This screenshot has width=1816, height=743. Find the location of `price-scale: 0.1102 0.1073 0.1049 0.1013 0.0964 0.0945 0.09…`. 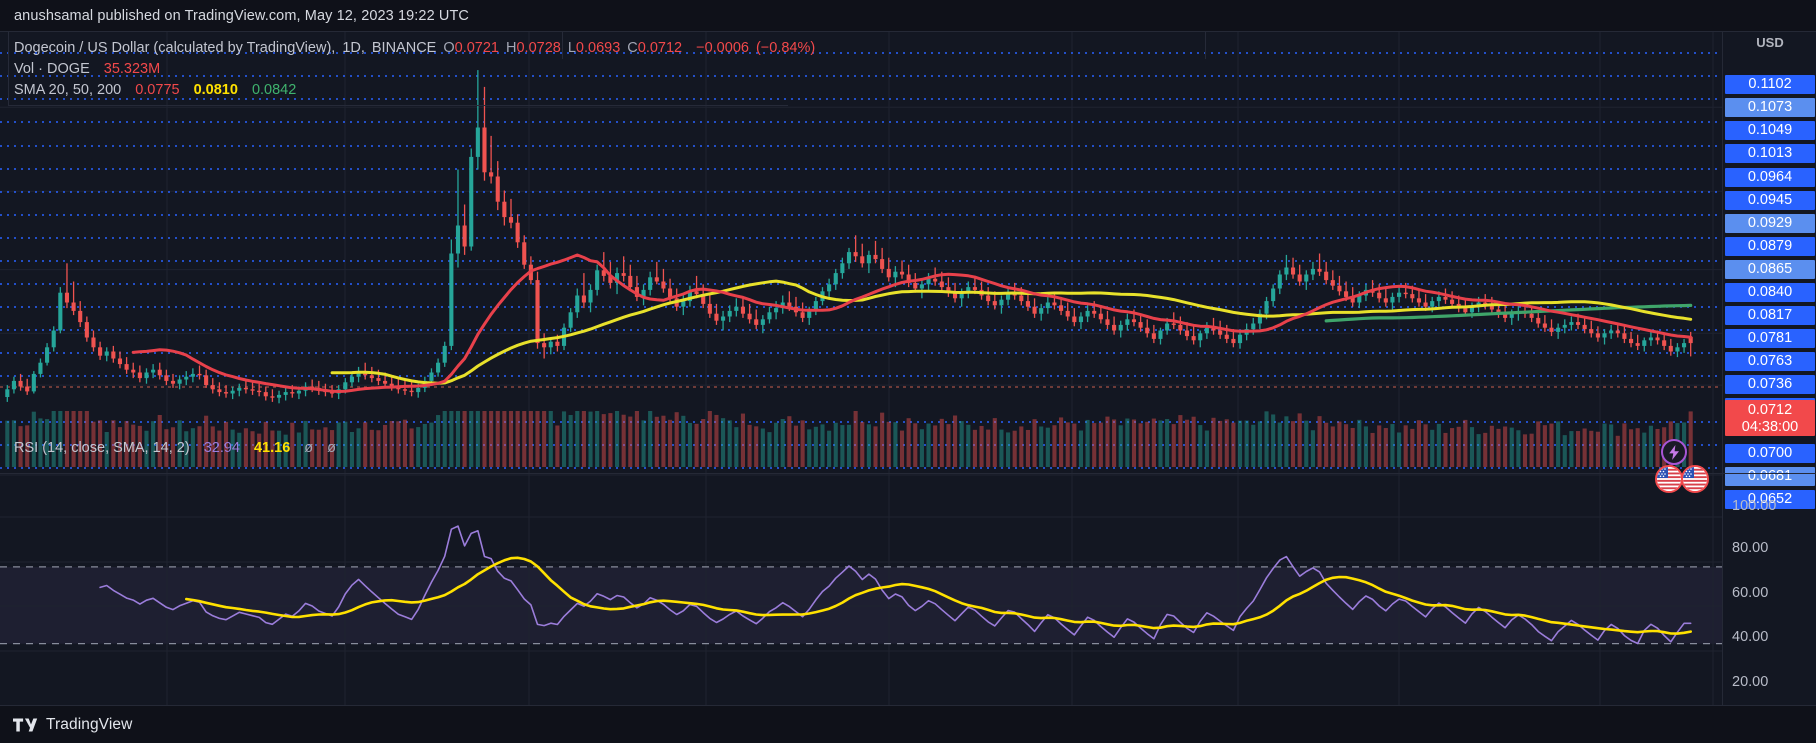

price-scale: 0.1102 0.1073 0.1049 0.1013 0.0964 0.0945 0.09… is located at coordinates (1769, 270).